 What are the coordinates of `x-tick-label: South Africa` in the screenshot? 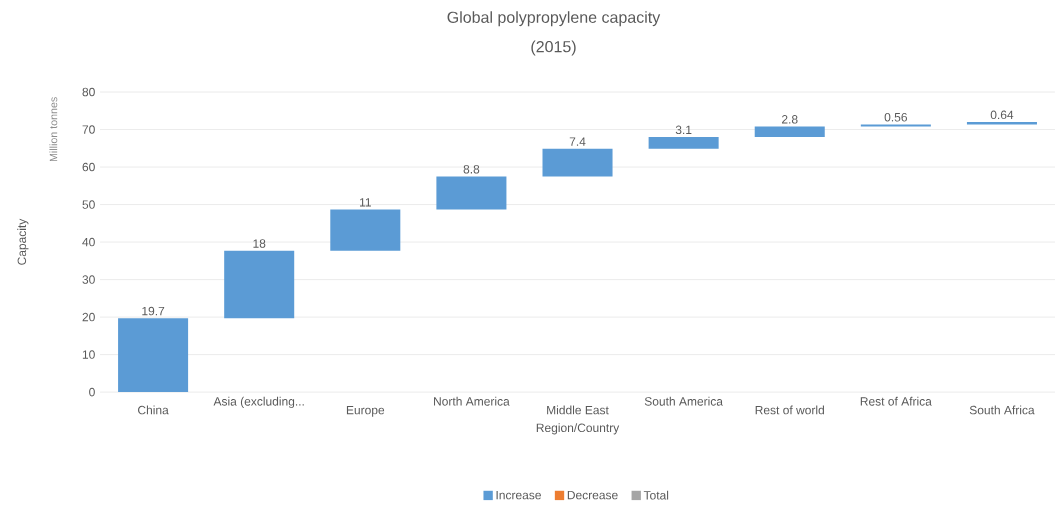 It's located at (1002, 410).